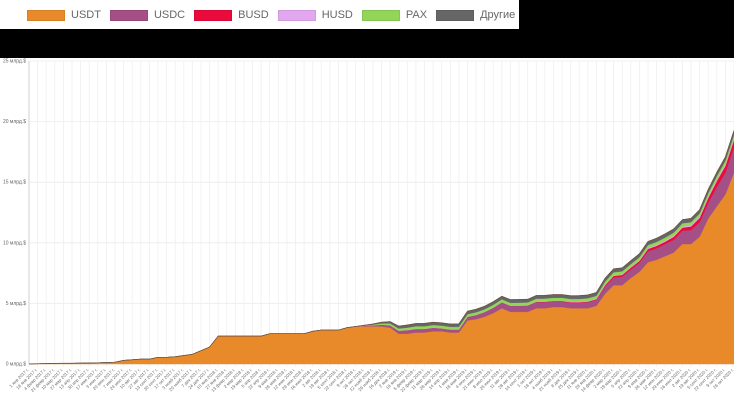  I want to click on y-tick-label: 0 млрд.$, so click(16, 365).